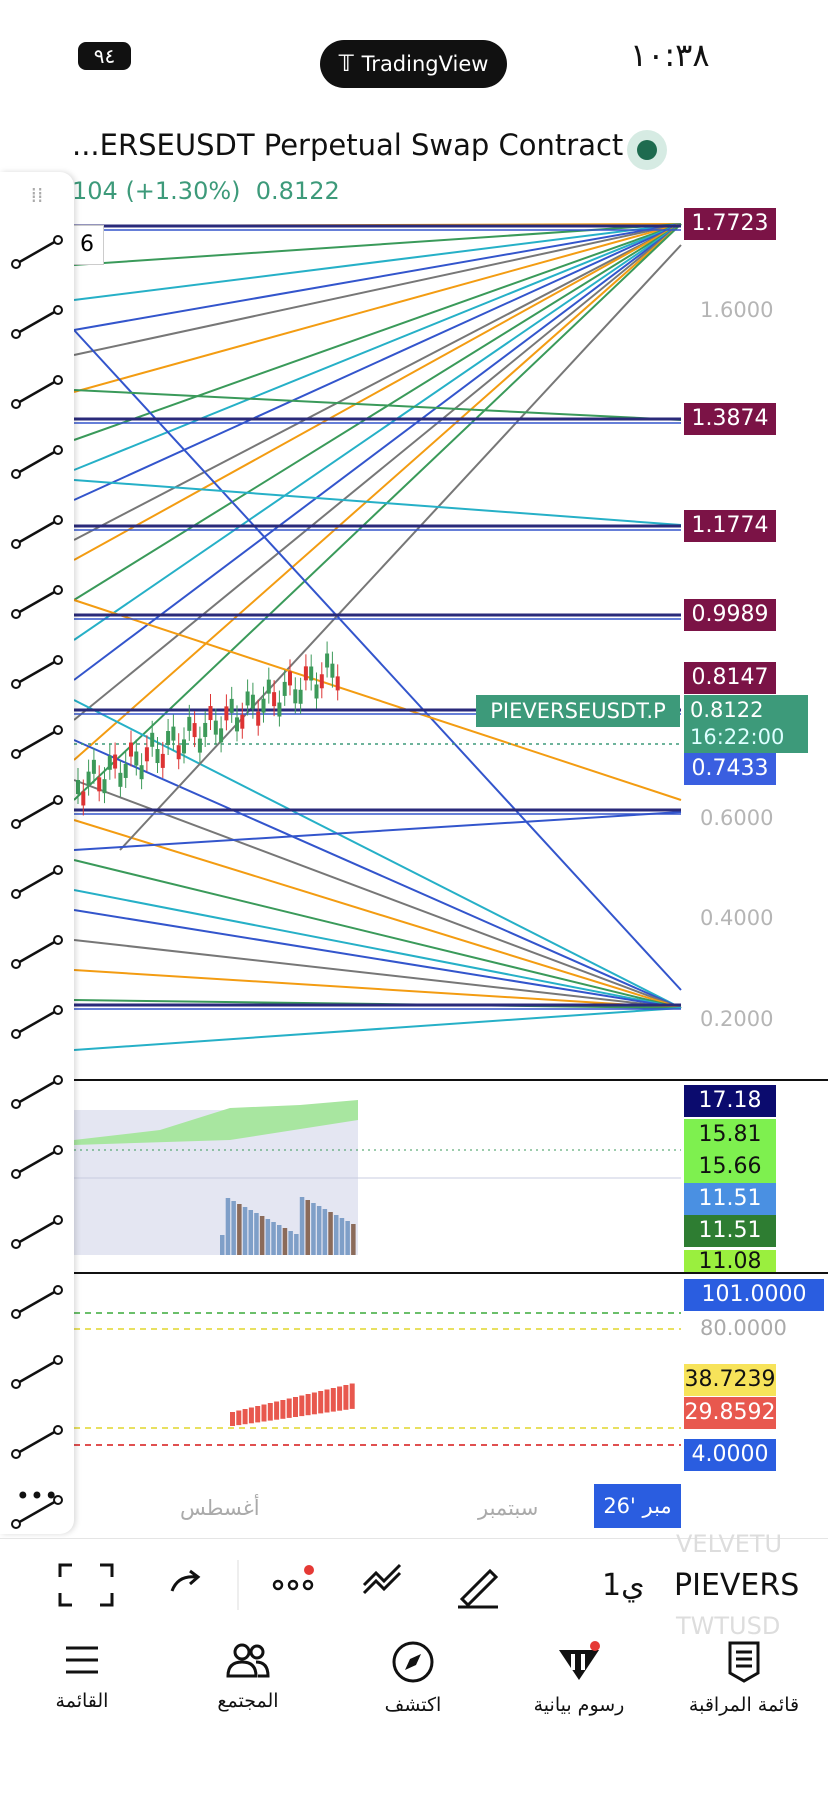 Image resolution: width=828 pixels, height=1795 pixels. What do you see at coordinates (729, 1544) in the screenshot?
I see `watchlist-prev: VELVETU` at bounding box center [729, 1544].